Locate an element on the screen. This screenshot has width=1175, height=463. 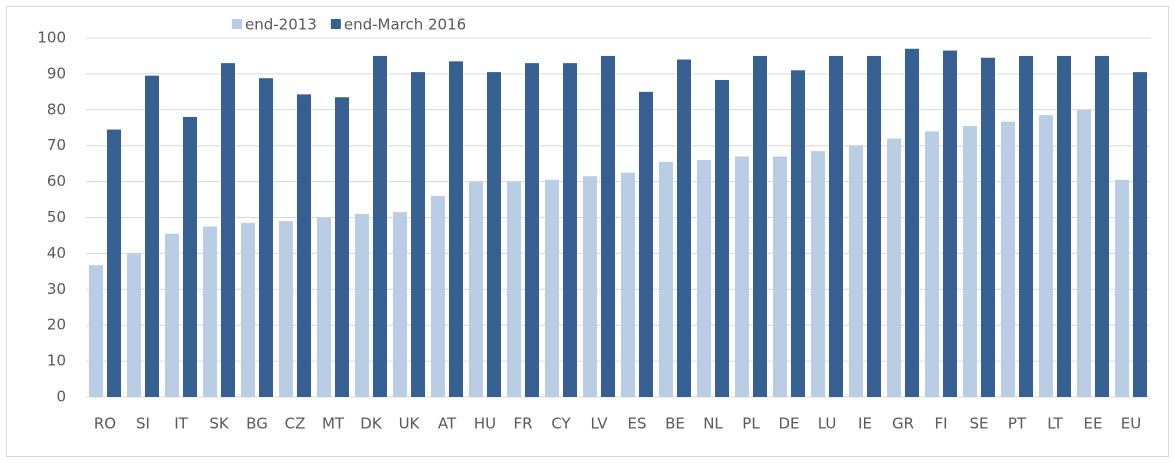
x-tick-label: EE is located at coordinates (1093, 424).